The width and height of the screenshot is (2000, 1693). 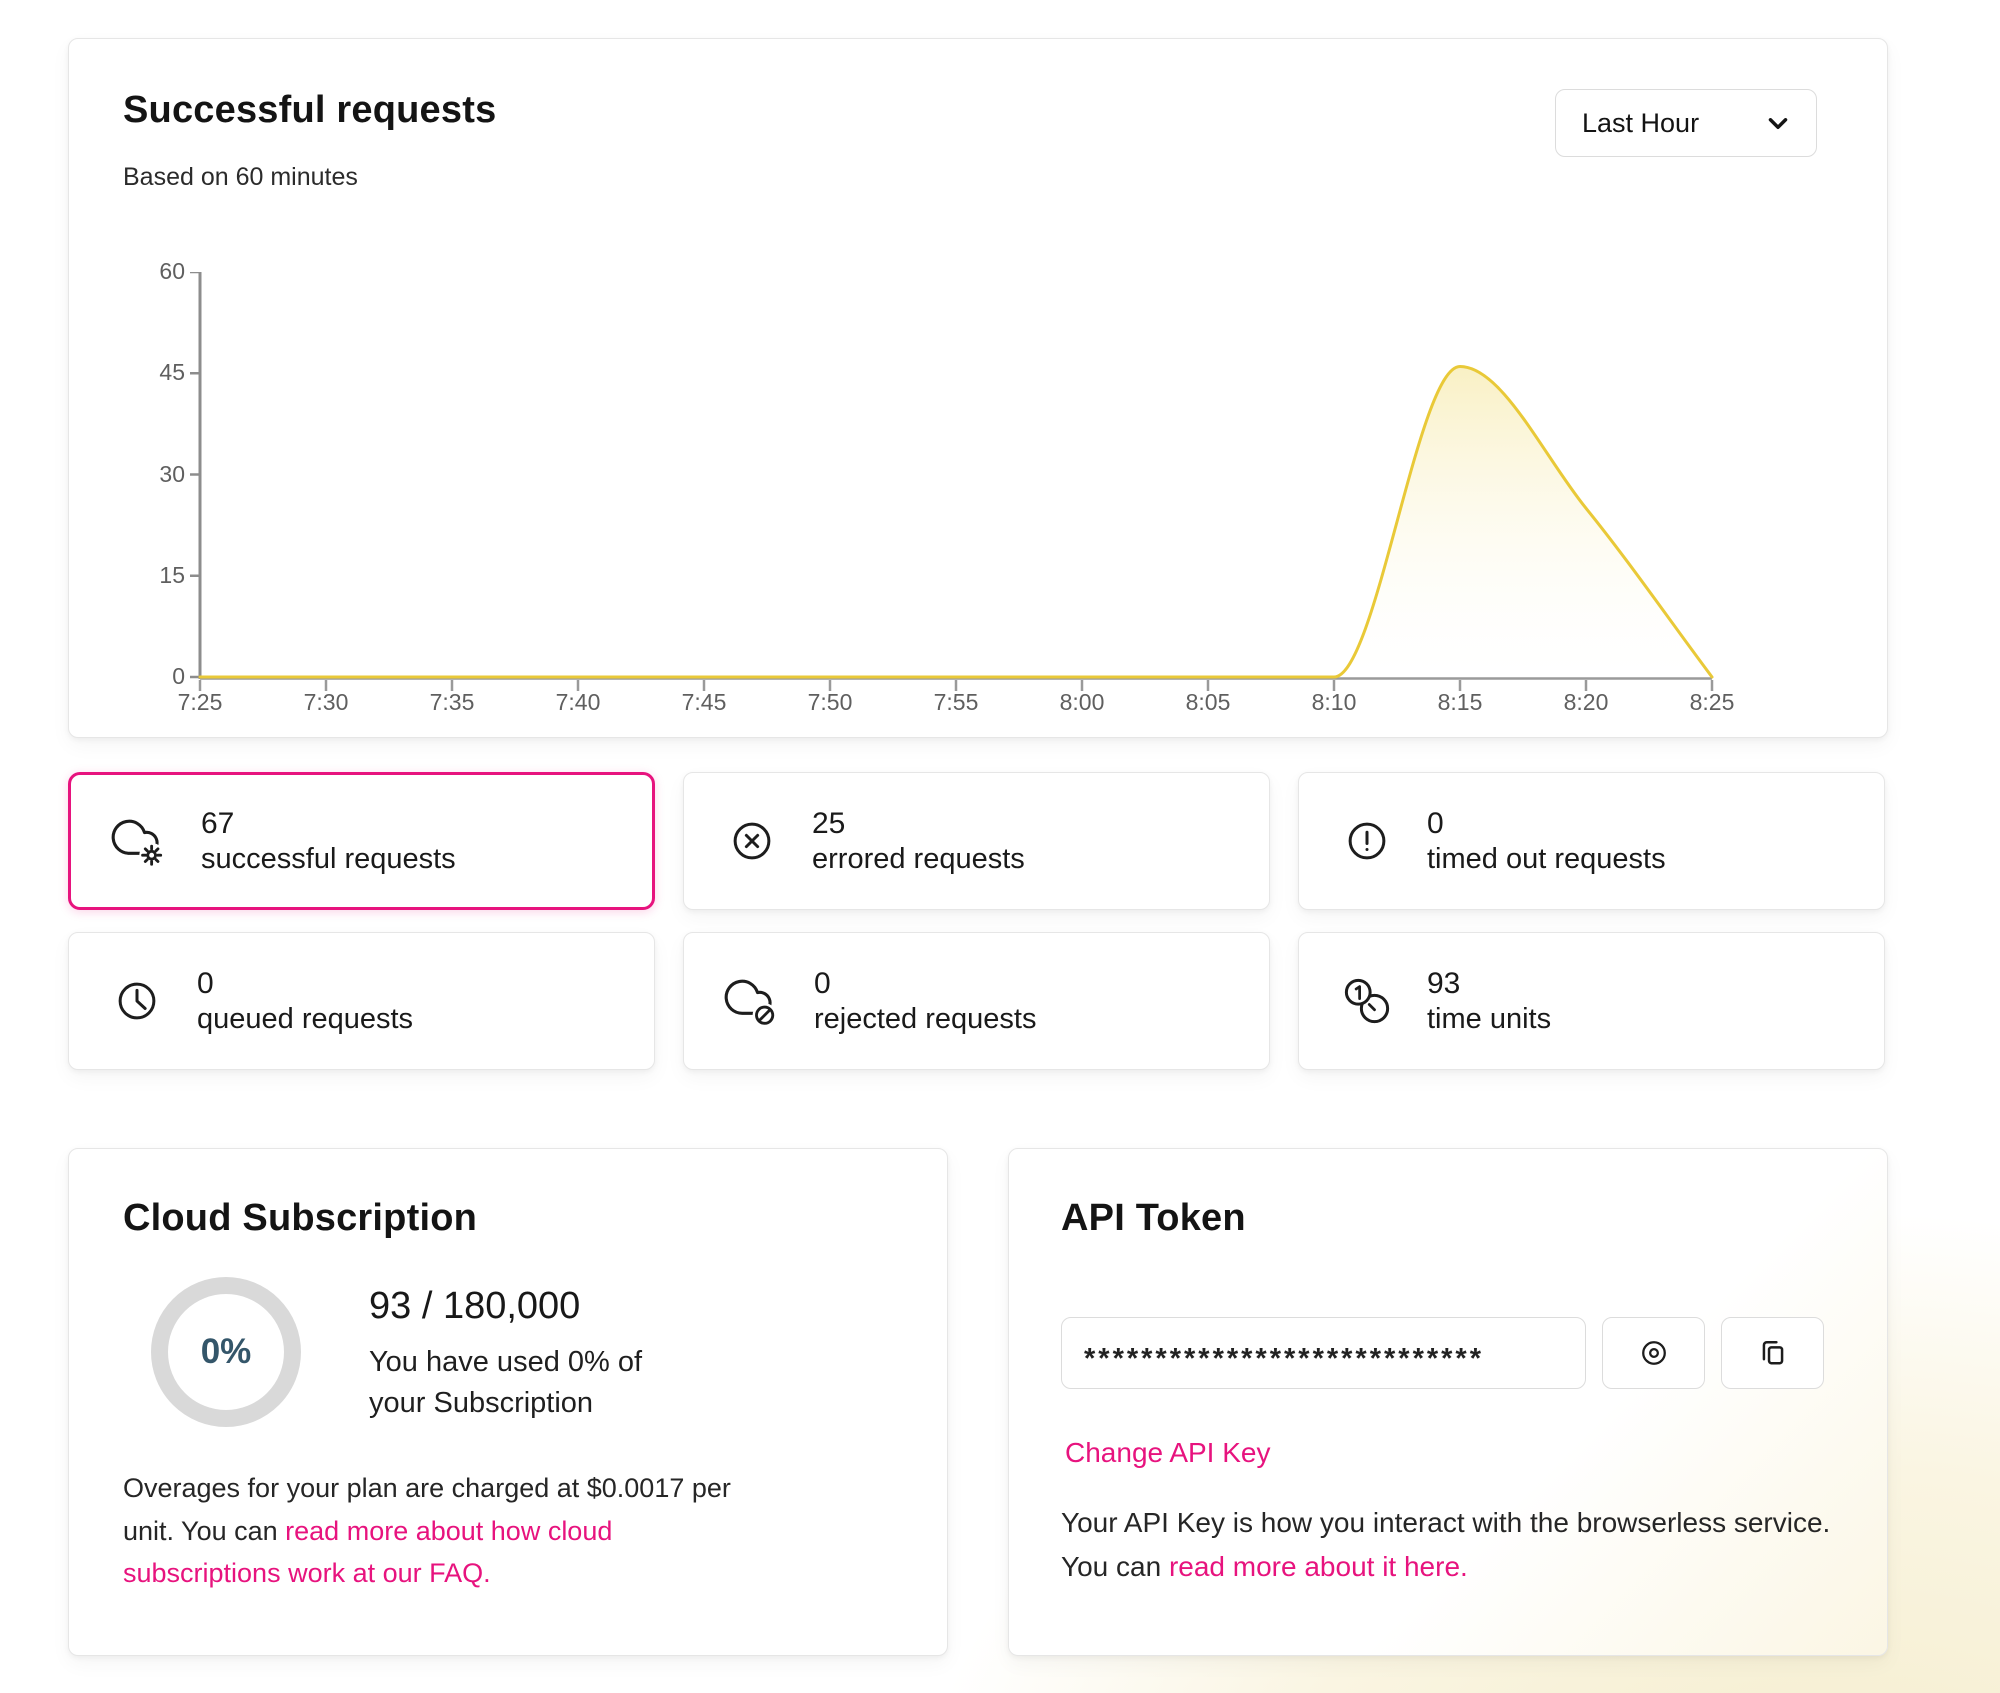 I want to click on time-range-value: Last Hour, so click(x=1641, y=122).